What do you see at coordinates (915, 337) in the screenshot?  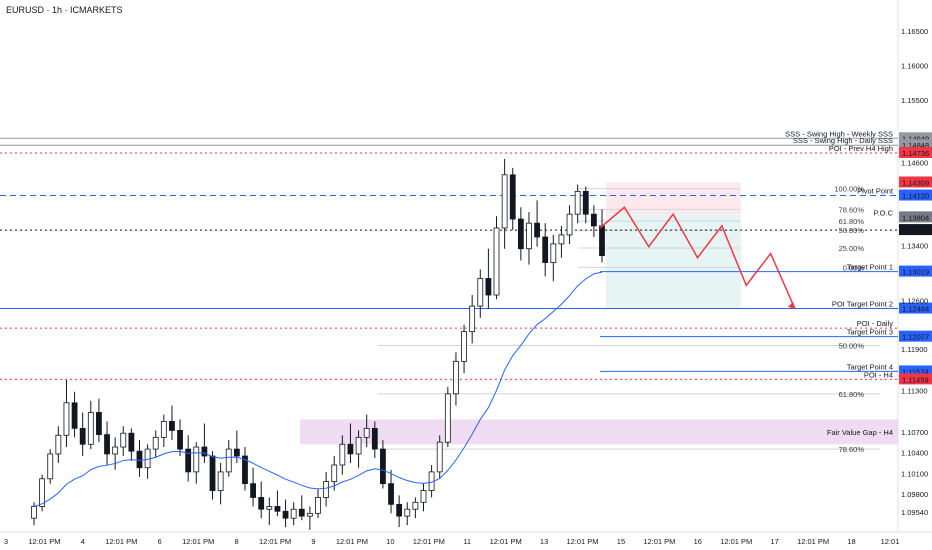 I see `price-tag-label: 1.12077` at bounding box center [915, 337].